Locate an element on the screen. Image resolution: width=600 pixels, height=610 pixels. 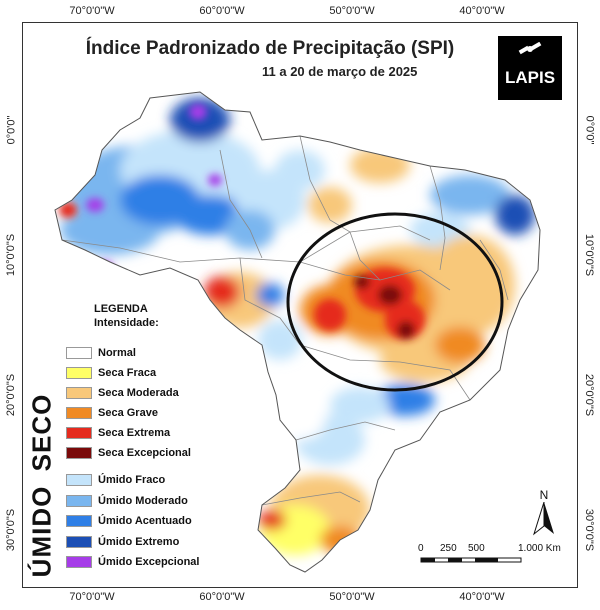
legend-label: Seca Fraca is located at coordinates (127, 373).